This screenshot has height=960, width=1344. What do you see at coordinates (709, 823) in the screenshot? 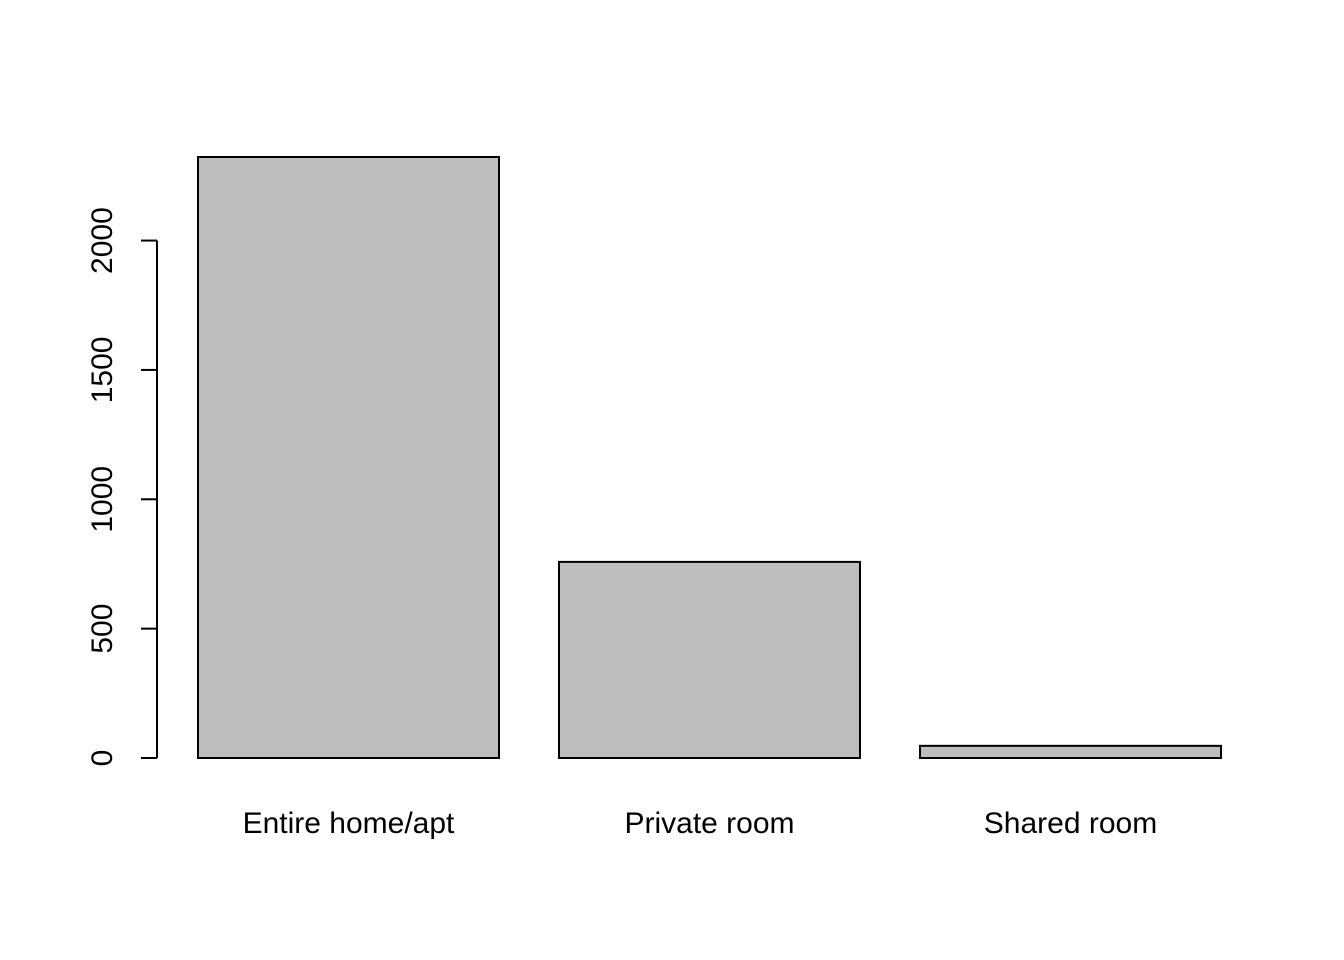
I see `category-label: Private room` at bounding box center [709, 823].